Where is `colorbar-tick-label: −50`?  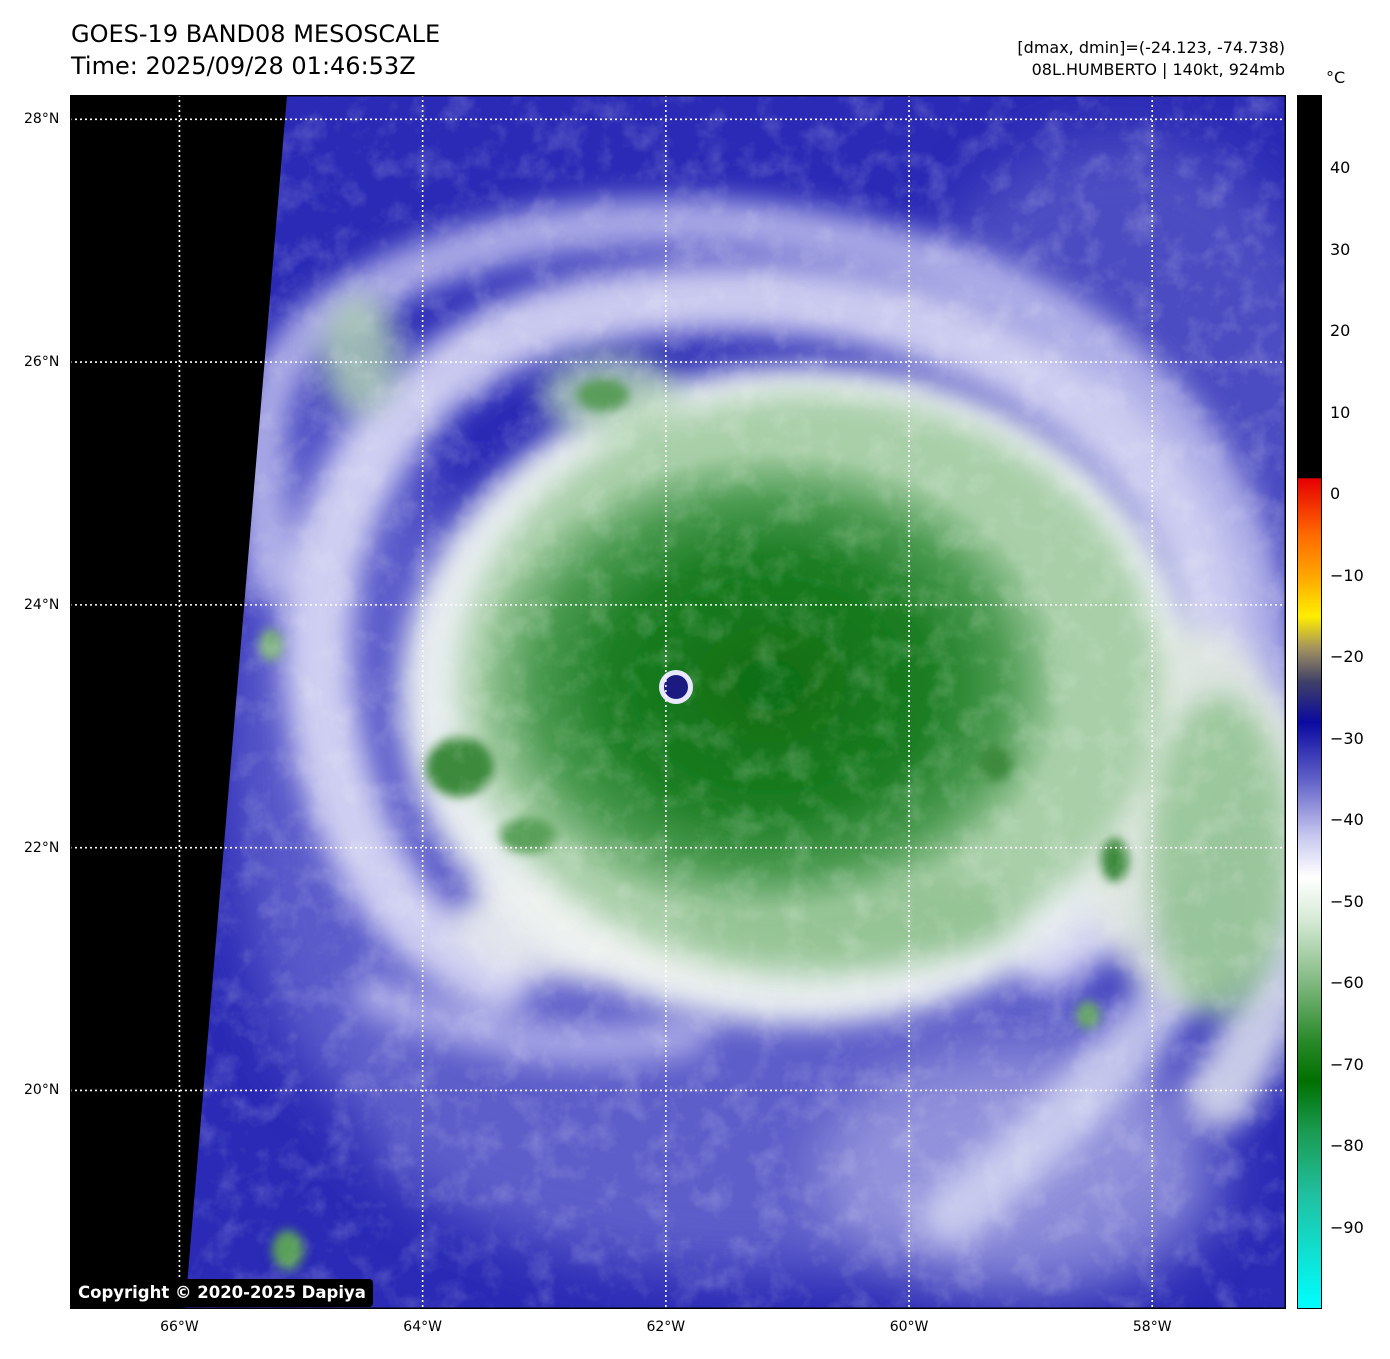
colorbar-tick-label: −50 is located at coordinates (1347, 901).